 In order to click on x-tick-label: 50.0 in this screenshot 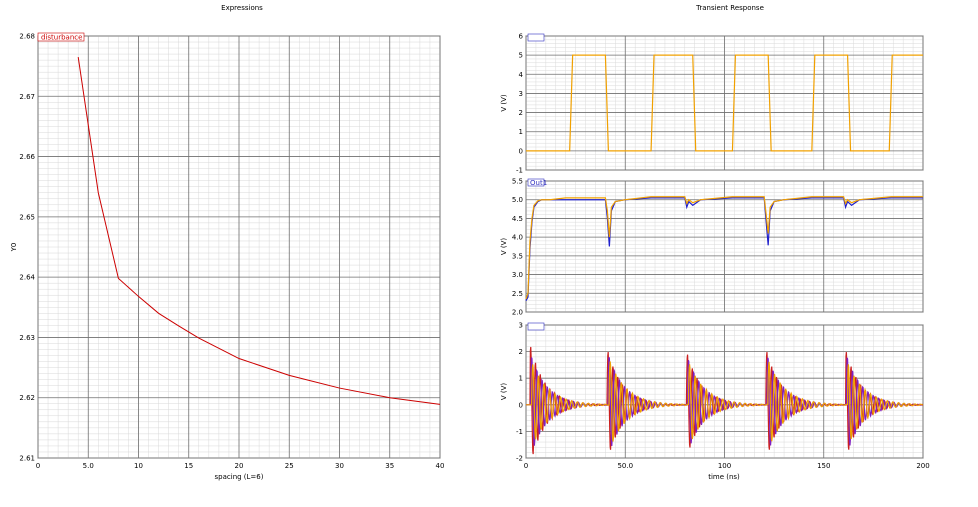, I will do `click(625, 466)`.